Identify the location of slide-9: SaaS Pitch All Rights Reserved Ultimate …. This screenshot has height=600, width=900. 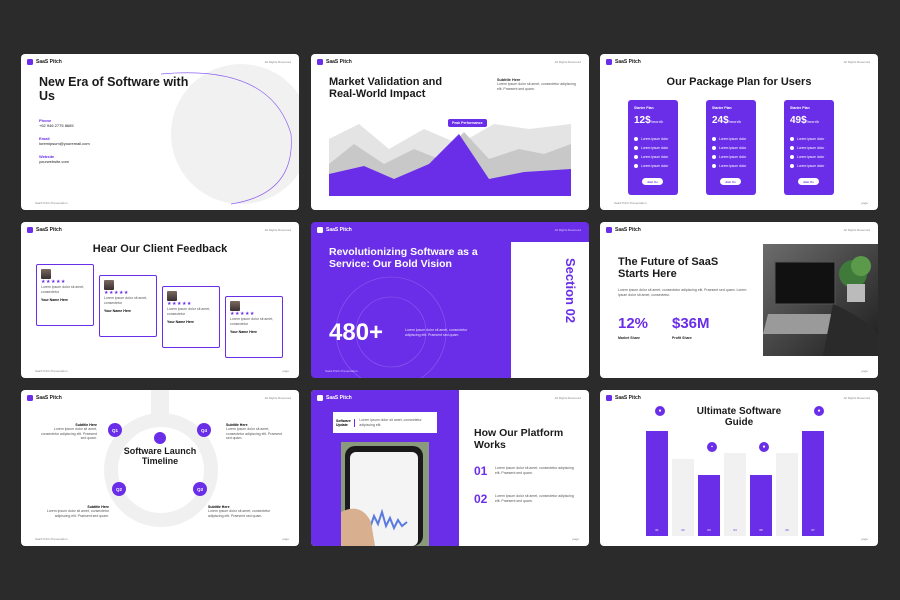
(739, 468).